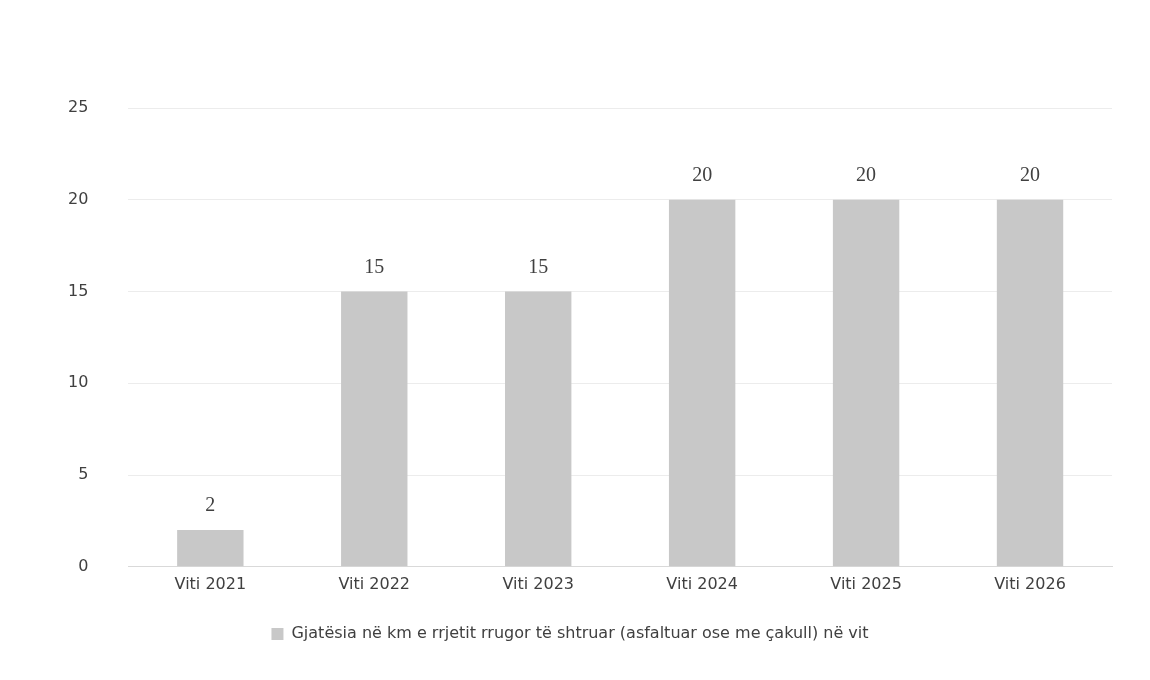 This screenshot has height=680, width=1150. What do you see at coordinates (78, 290) in the screenshot?
I see `y-tick-label: 15` at bounding box center [78, 290].